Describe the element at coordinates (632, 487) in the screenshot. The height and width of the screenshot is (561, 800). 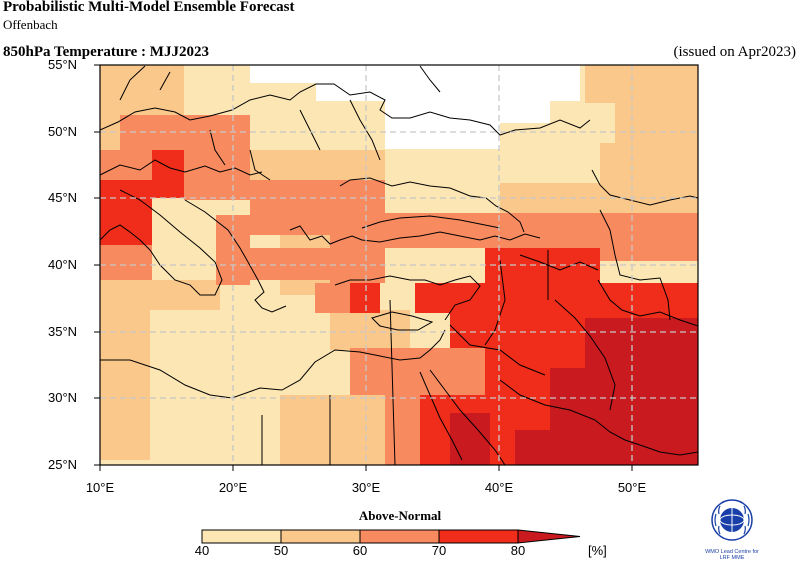
I see `lon-label-50e: 50°E` at that location.